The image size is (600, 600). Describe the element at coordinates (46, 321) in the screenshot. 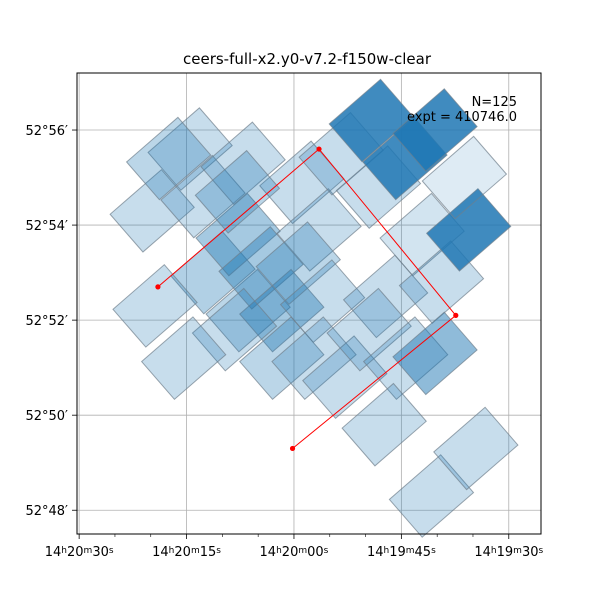

I see `y-tick-label: 52°52′` at that location.